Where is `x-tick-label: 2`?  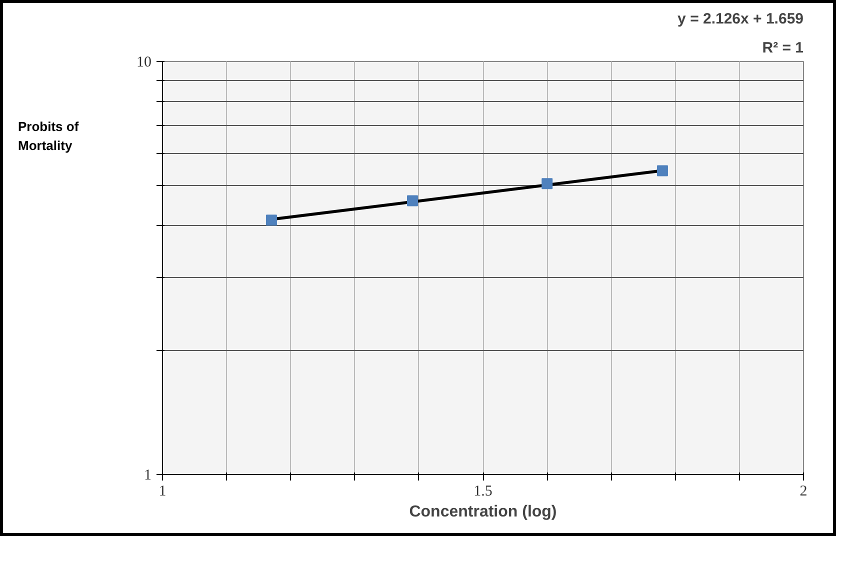
x-tick-label: 2 is located at coordinates (804, 492).